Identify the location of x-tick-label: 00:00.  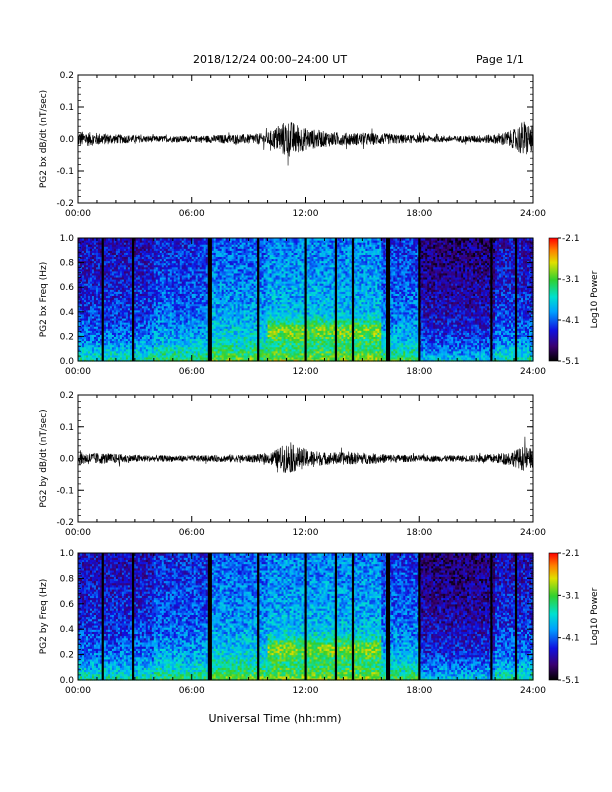
(78, 214).